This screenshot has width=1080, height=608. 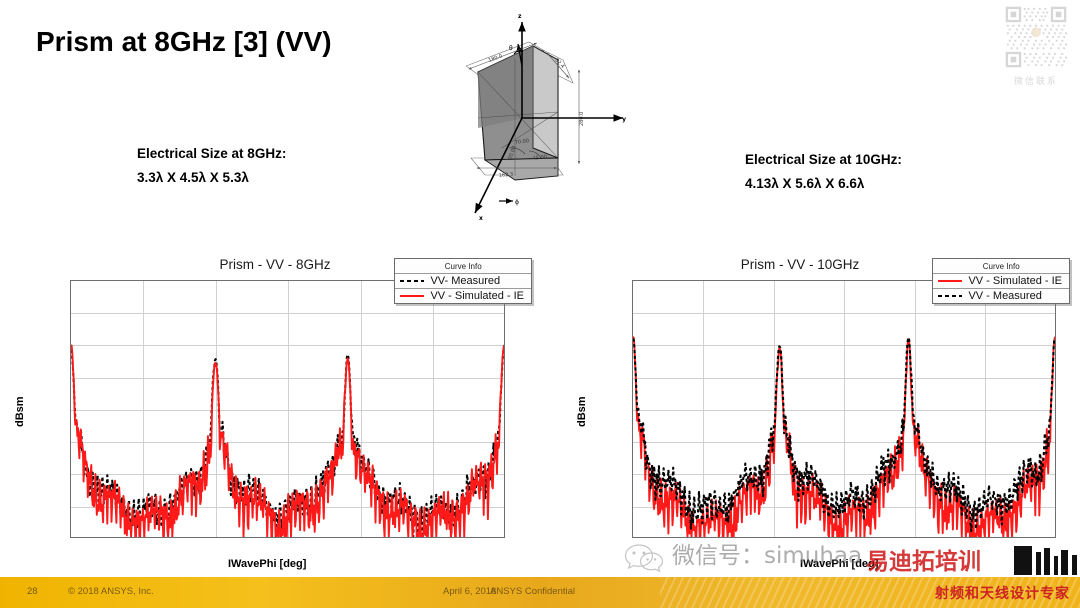 I want to click on svg-text: 45.00, so click(x=539, y=158).